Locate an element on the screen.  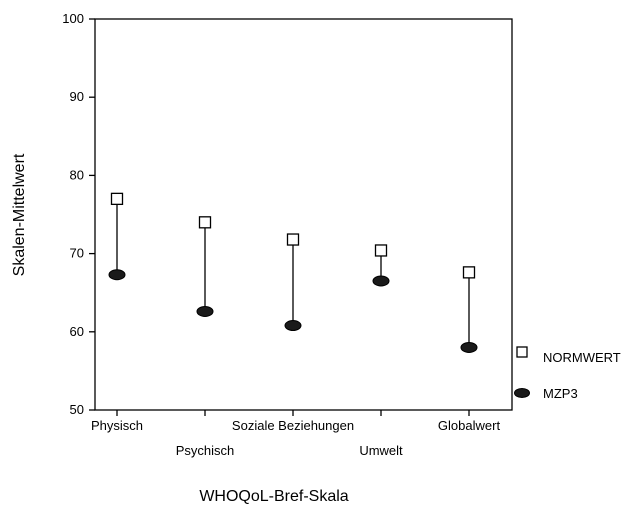
y-tick-label-60: 60 is located at coordinates (77, 331).